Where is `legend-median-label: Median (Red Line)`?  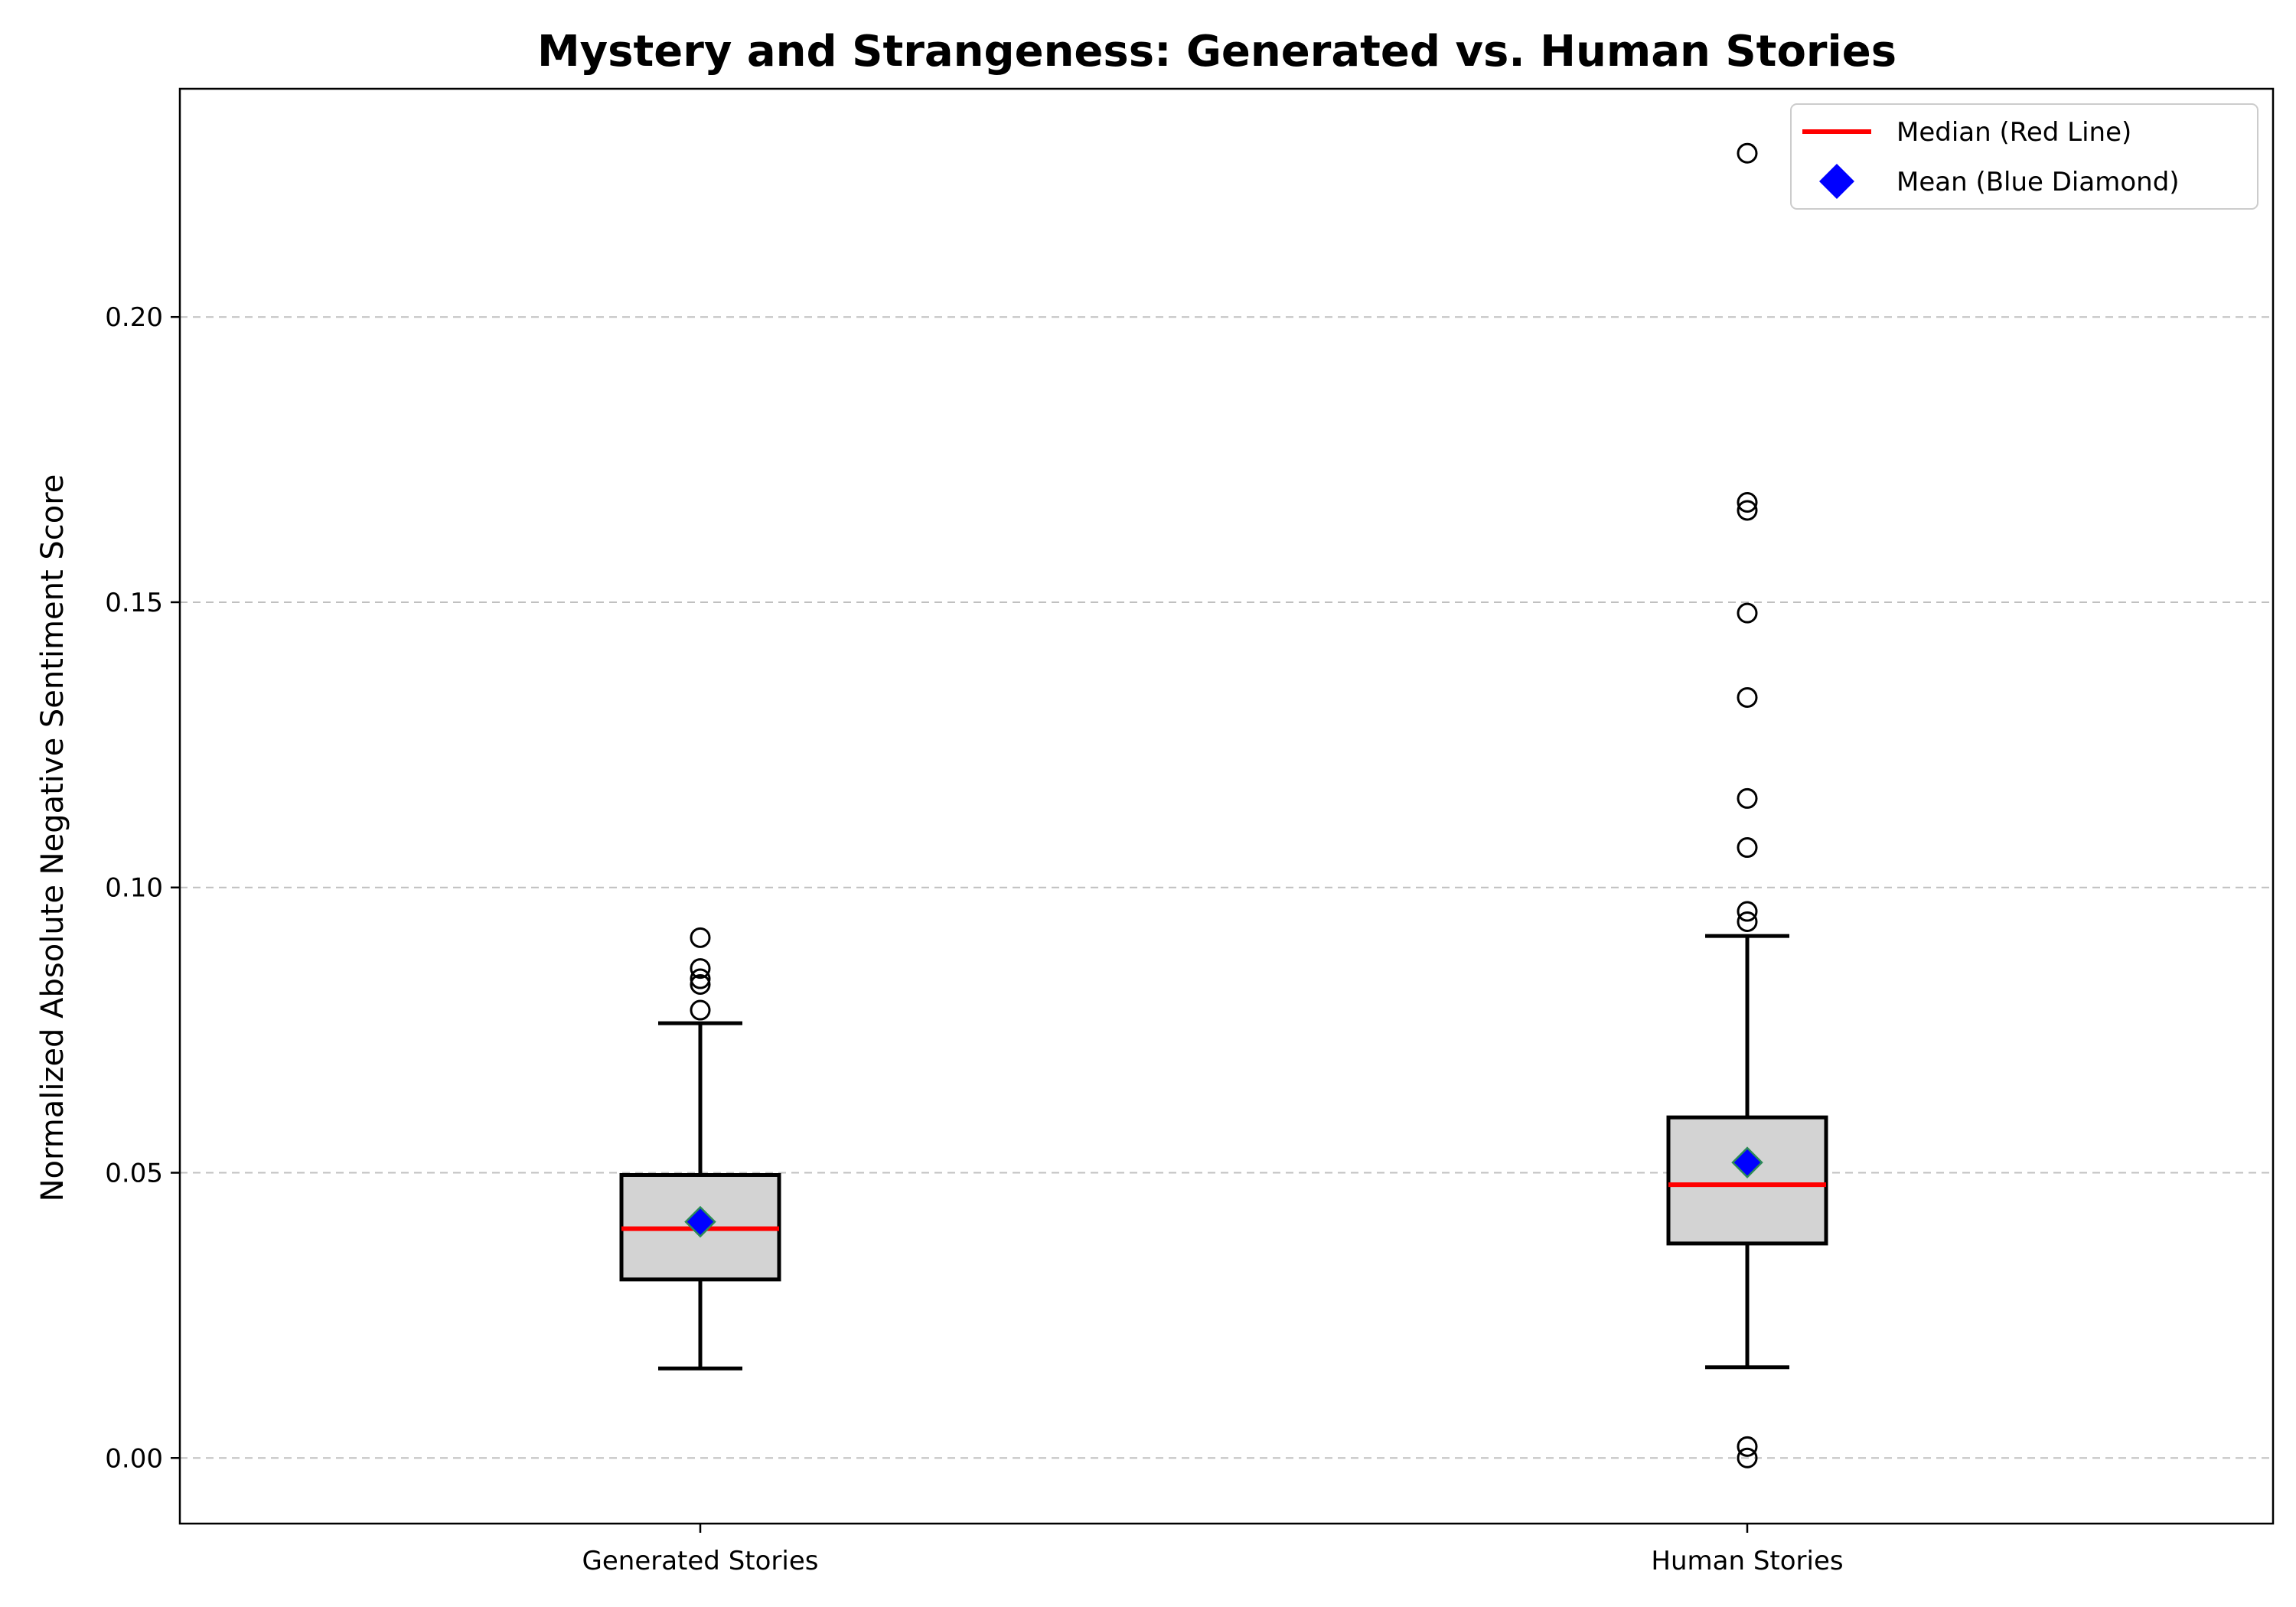
legend-median-label: Median (Red Line) is located at coordinates (2013, 132).